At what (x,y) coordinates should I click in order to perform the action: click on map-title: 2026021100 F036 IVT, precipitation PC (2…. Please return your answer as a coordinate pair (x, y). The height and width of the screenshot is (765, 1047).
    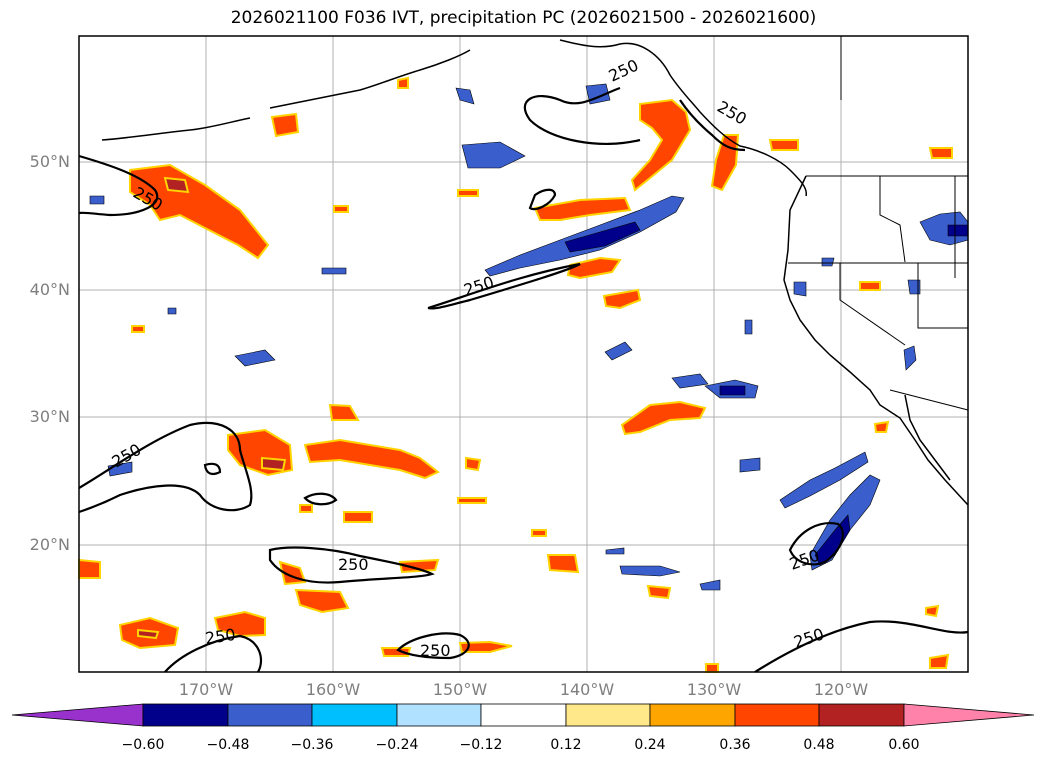
    Looking at the image, I should click on (523, 18).